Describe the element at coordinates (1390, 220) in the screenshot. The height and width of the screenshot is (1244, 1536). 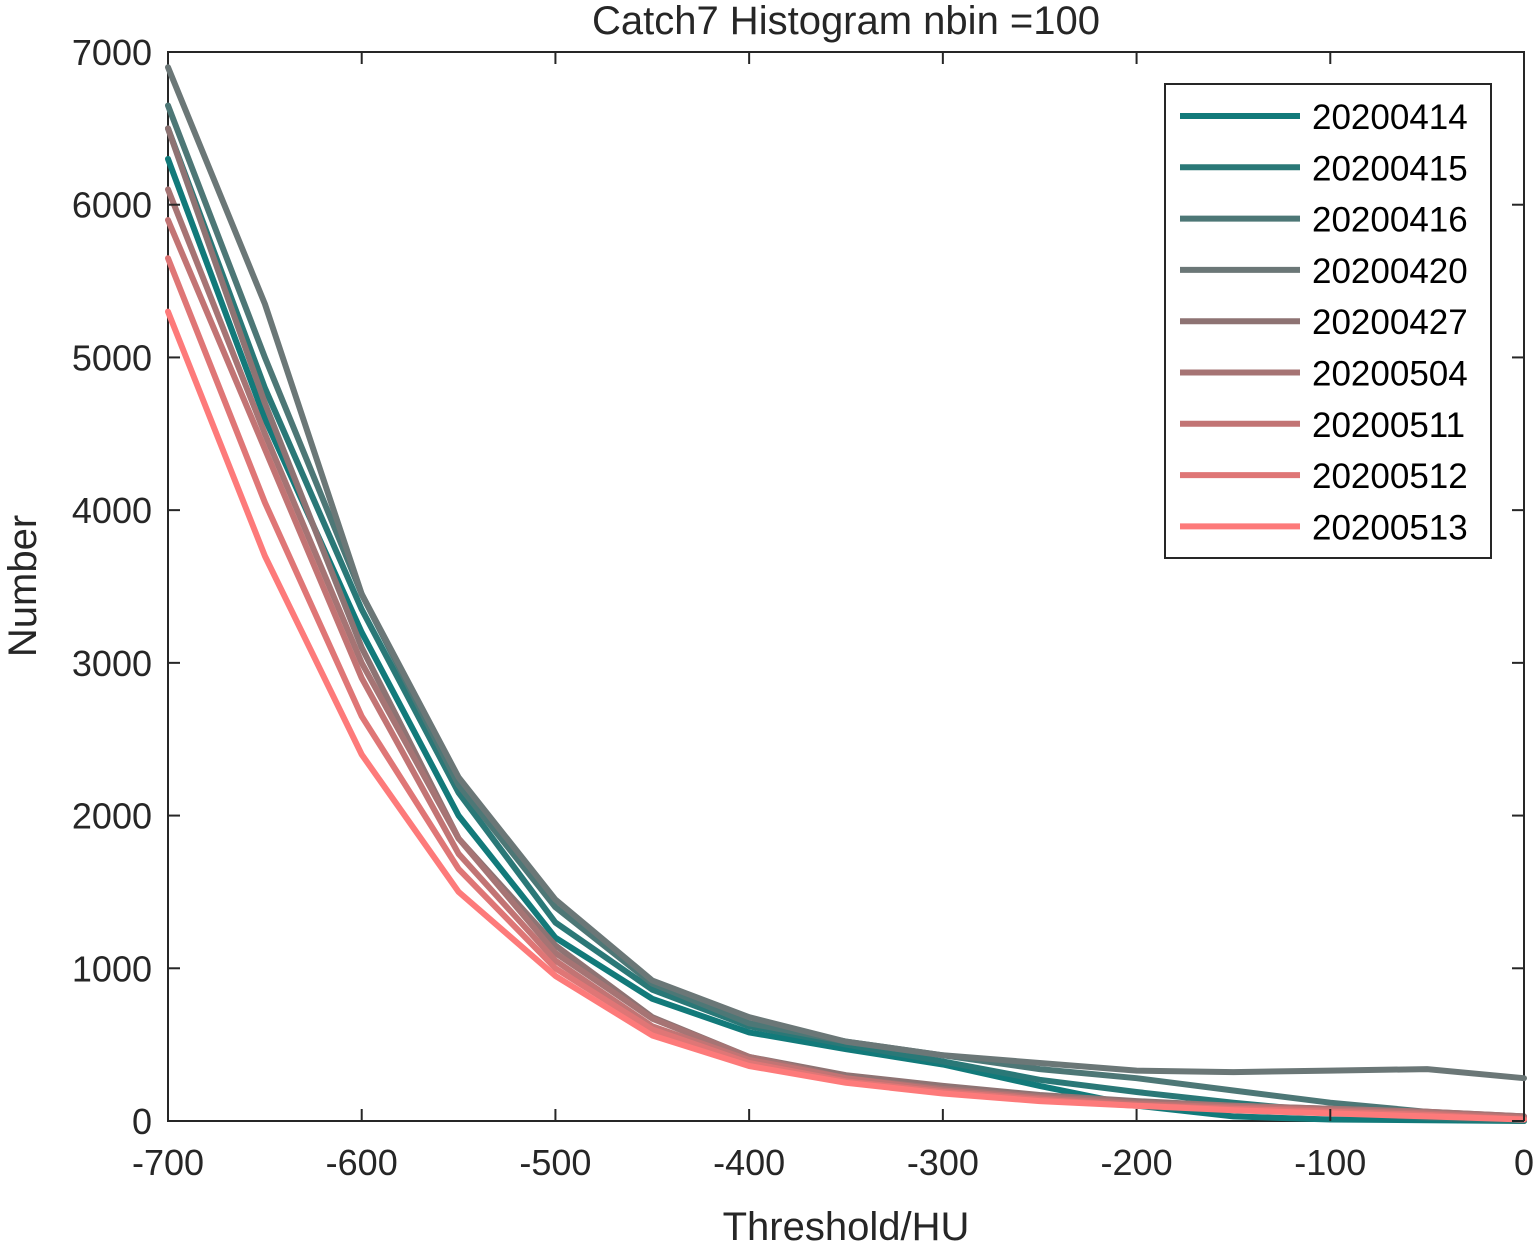
I see `legend-label: 20200416` at that location.